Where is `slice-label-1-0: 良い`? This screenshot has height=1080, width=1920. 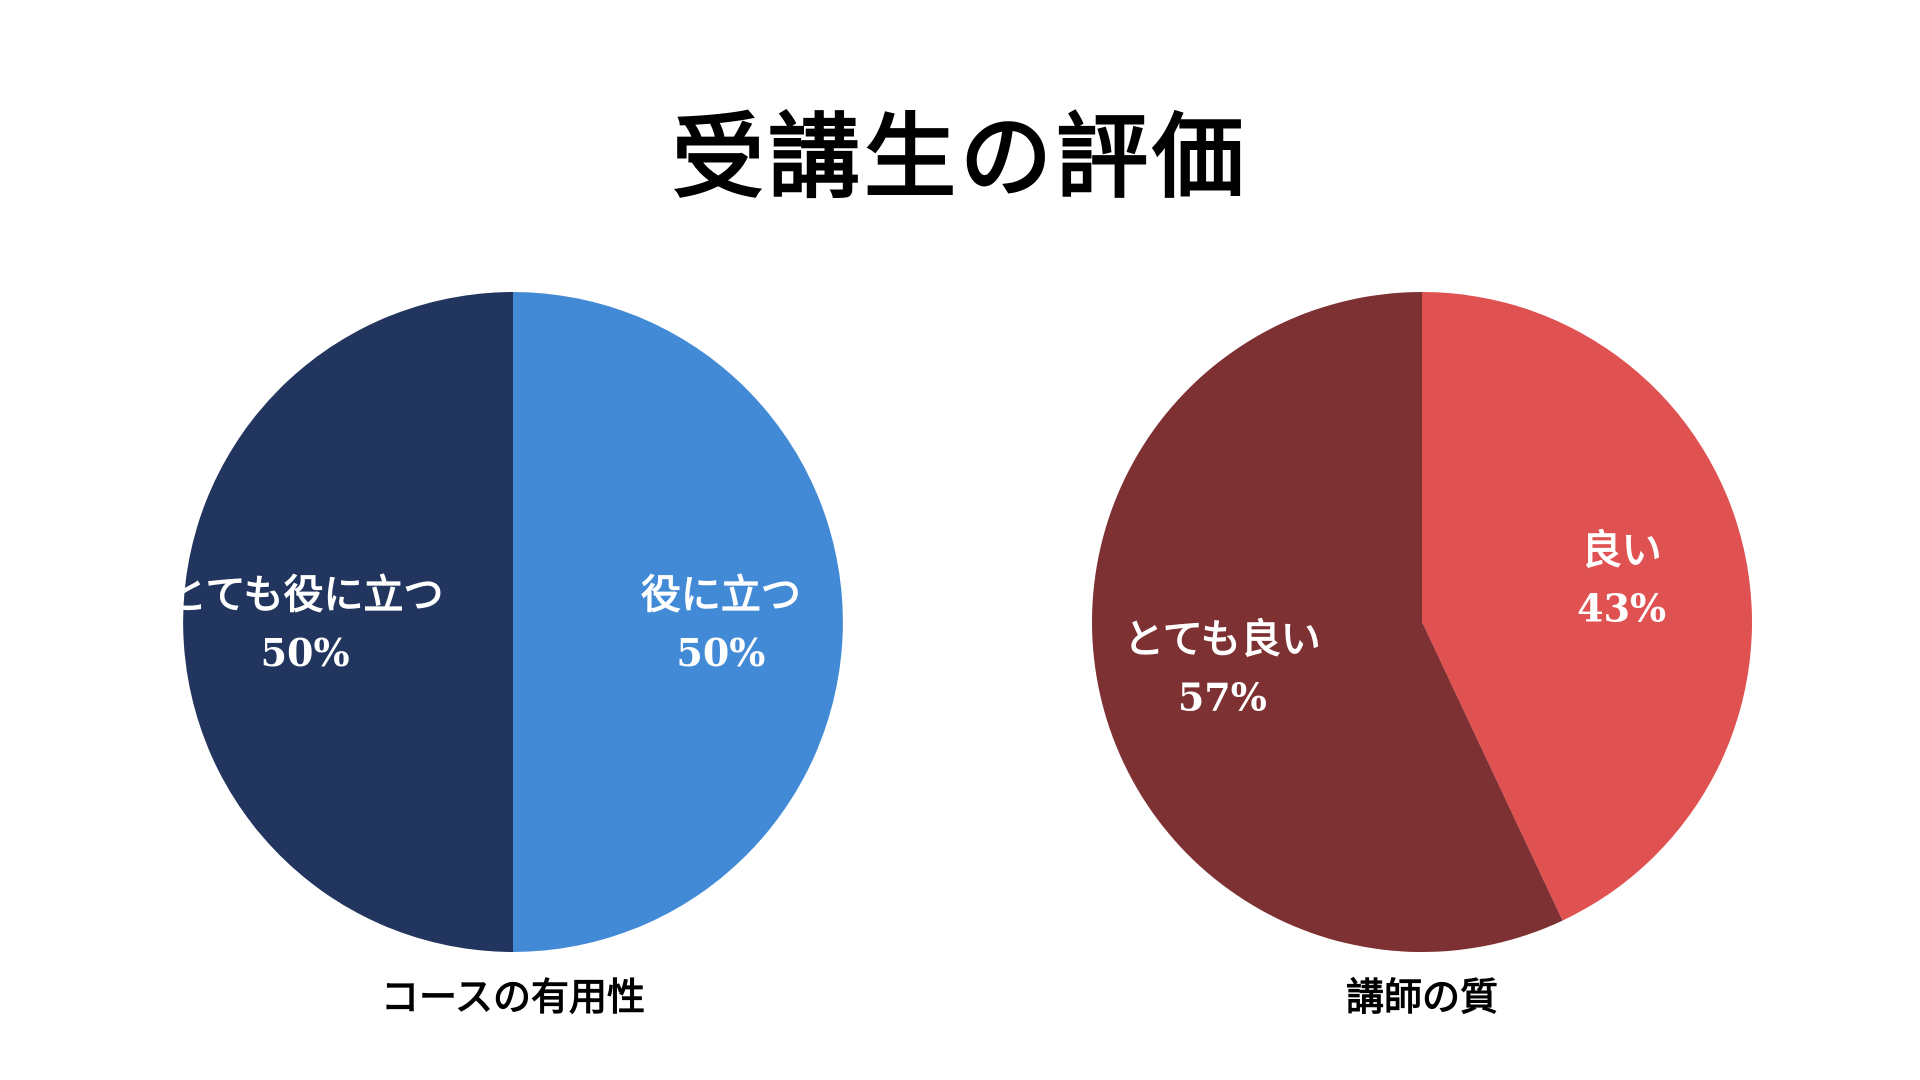
slice-label-1-0: 良い is located at coordinates (1622, 550).